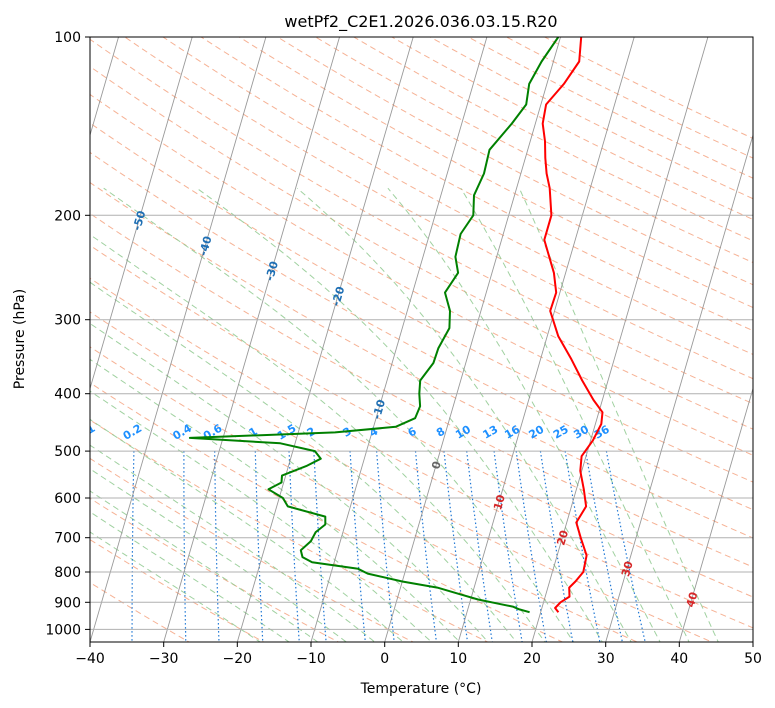 The image size is (775, 708). I want to click on y-tick-label: 800, so click(67, 573).